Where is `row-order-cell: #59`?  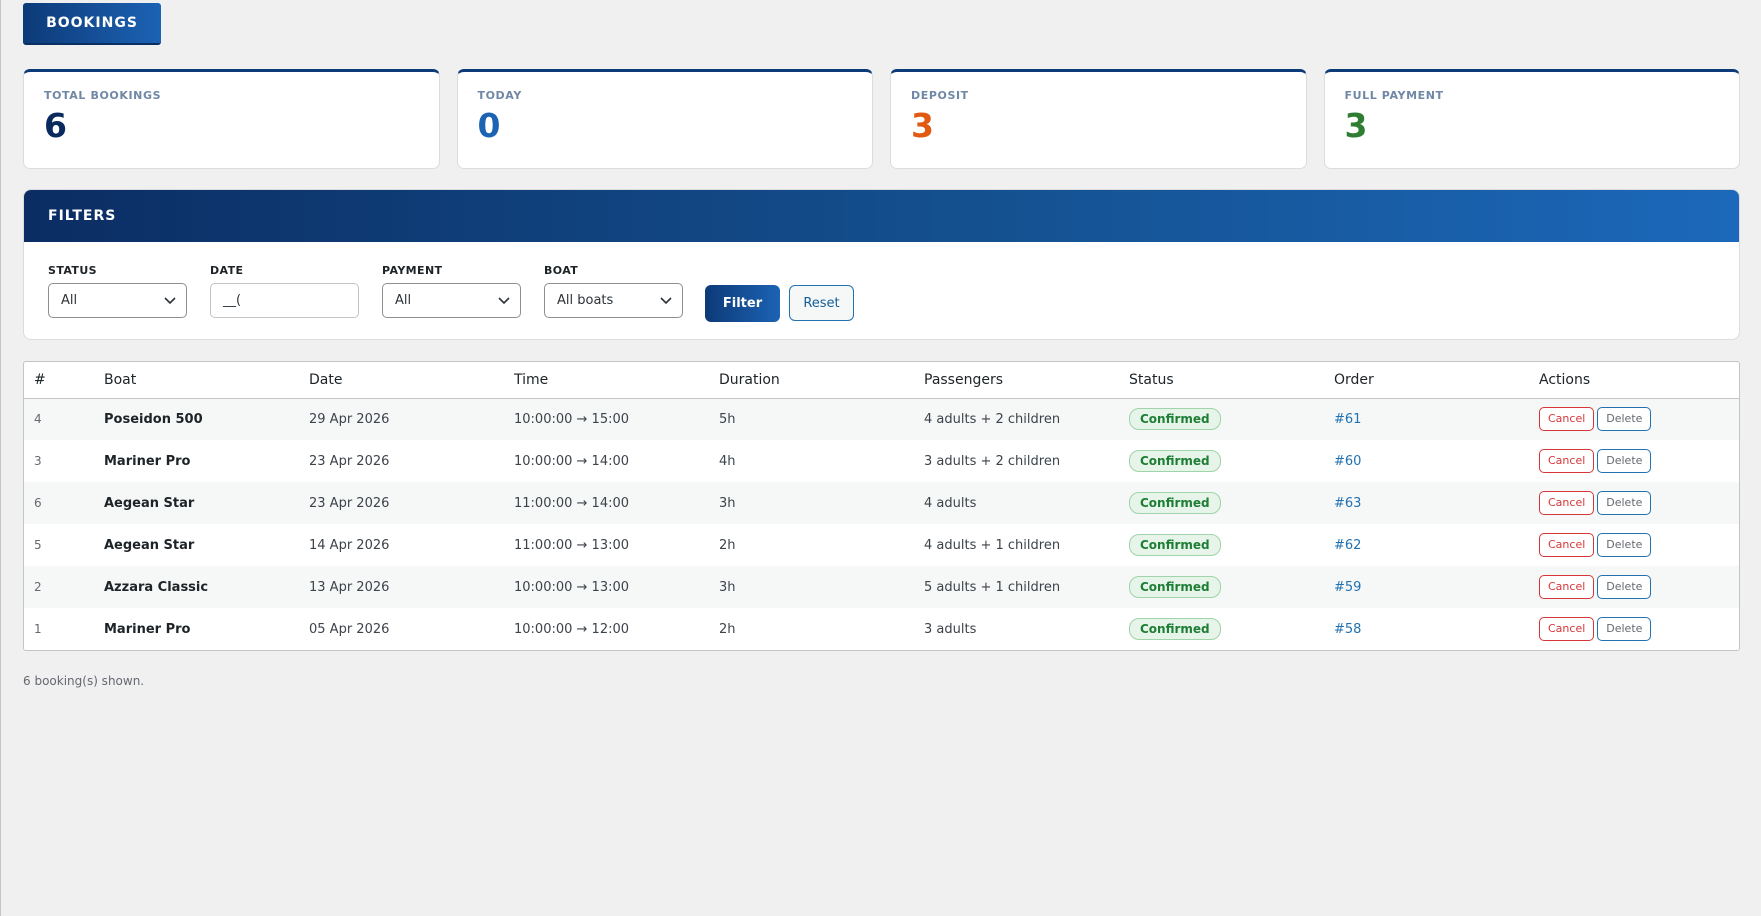
row-order-cell: #59 is located at coordinates (1436, 587).